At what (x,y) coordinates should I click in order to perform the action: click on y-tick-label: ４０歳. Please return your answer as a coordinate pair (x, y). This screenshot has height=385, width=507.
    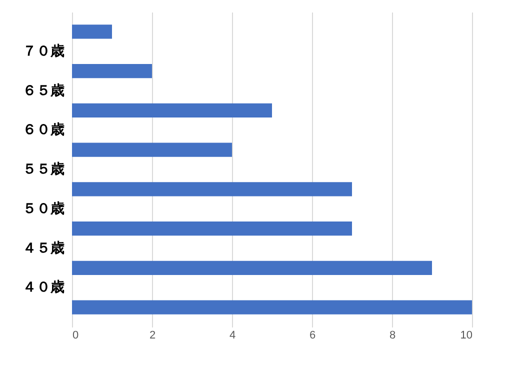
    Looking at the image, I should click on (43, 288).